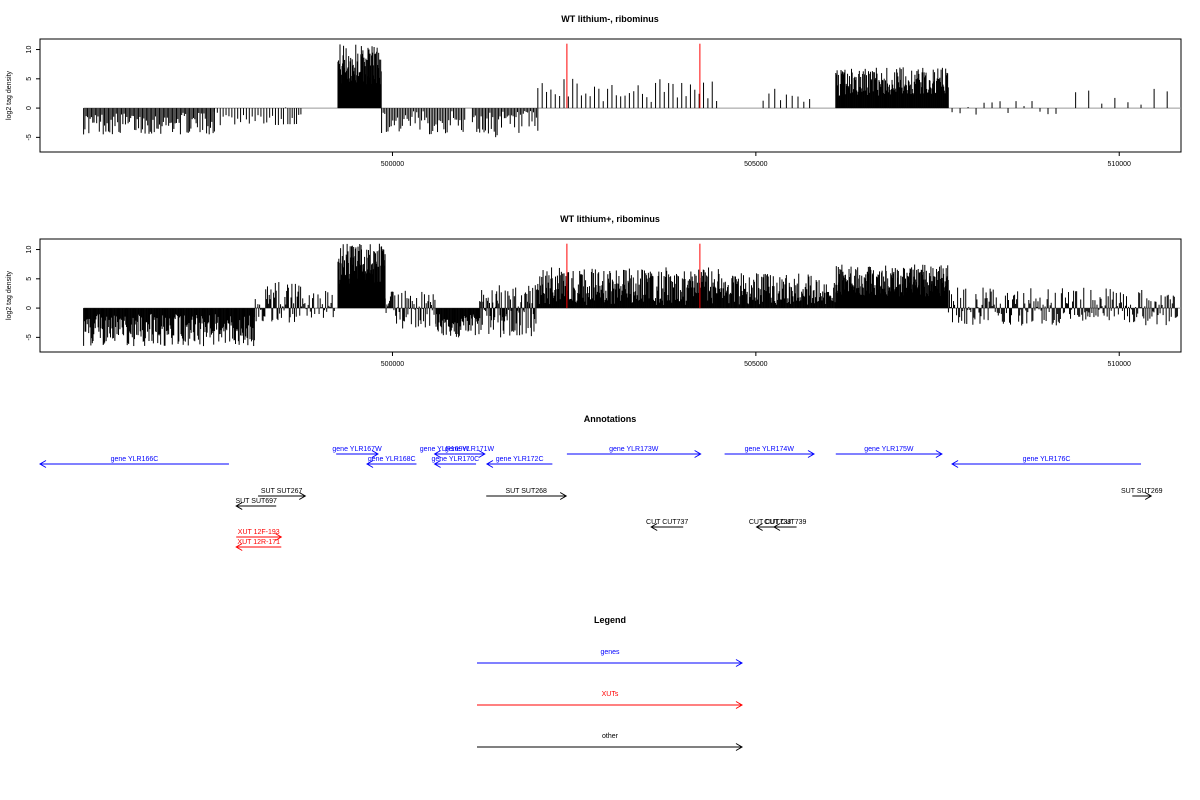 The height and width of the screenshot is (800, 1200). Describe the element at coordinates (392, 459) in the screenshot. I see `annotation-label: gene YLR168C` at that location.